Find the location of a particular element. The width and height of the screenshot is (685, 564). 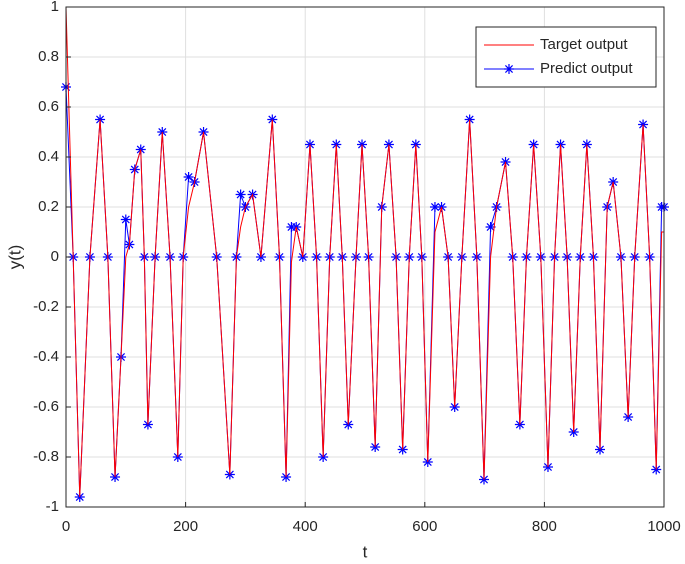

legend: Target output Predict output is located at coordinates (566, 57).